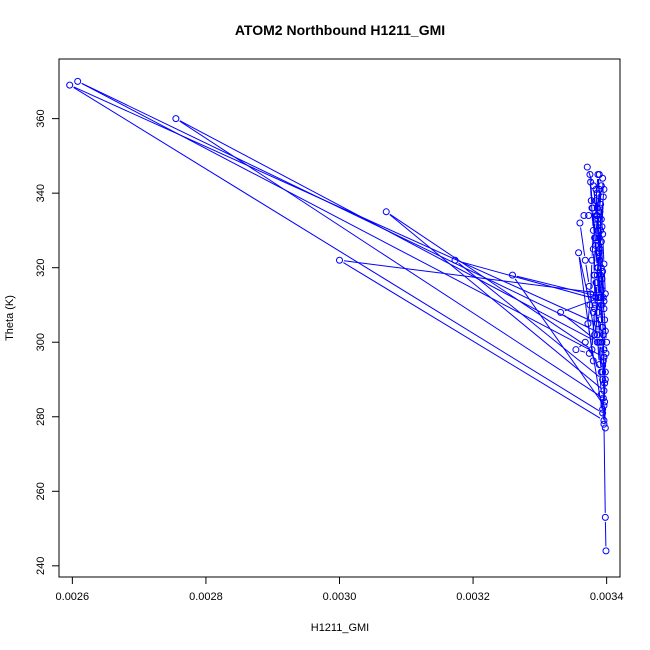 The image size is (650, 650). Describe the element at coordinates (340, 589) in the screenshot. I see `x-axis: 0.0026 0.0028 0.0030 0.0032 0.0034` at that location.